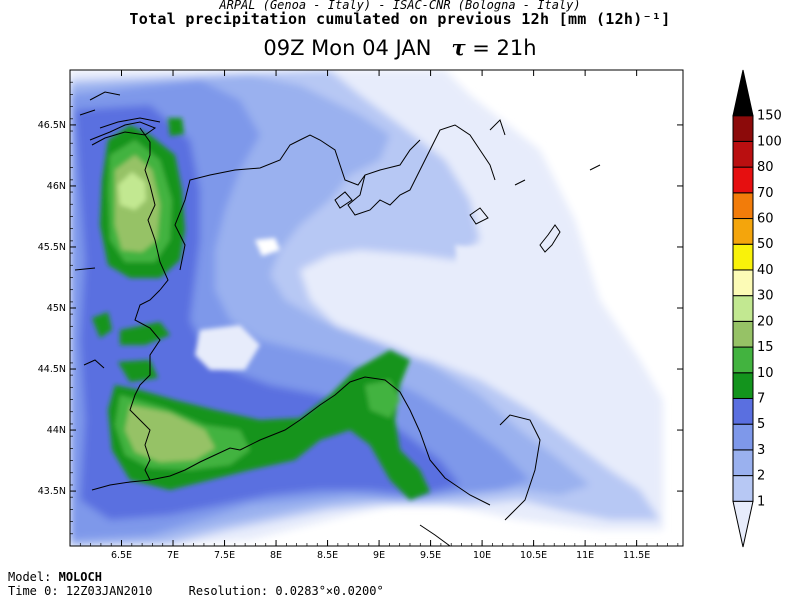 Image resolution: width=800 pixels, height=600 pixels. Describe the element at coordinates (276, 555) in the screenshot. I see `lon-tick-label: 8E` at that location.